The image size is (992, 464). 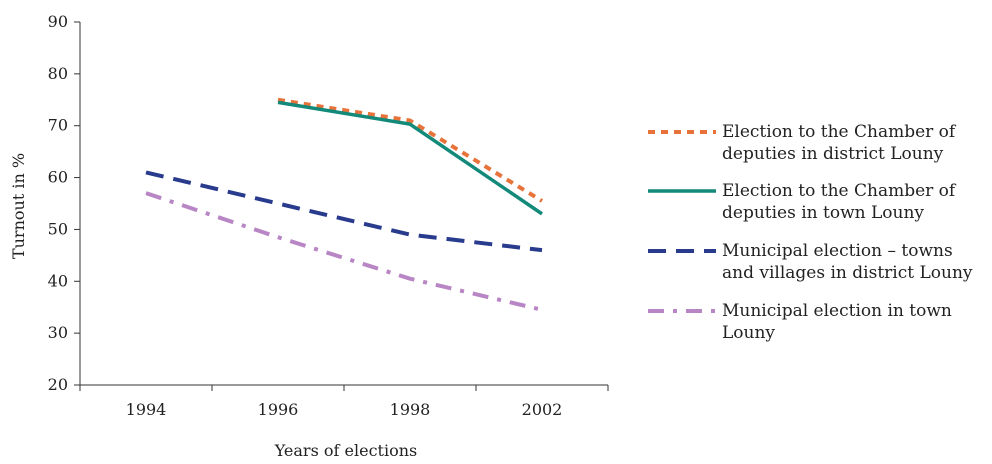 I want to click on x-axis-title: Years of elections, so click(x=345, y=450).